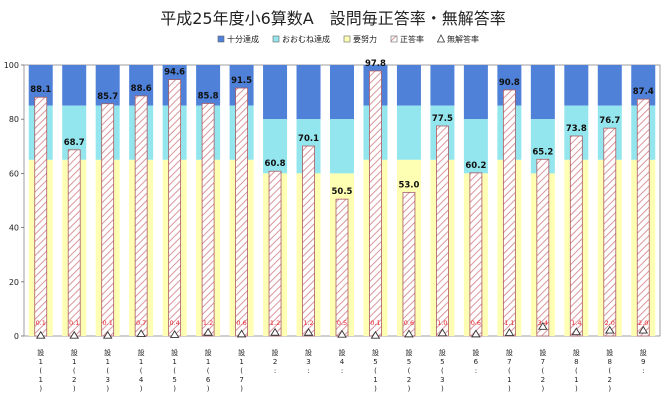 This screenshot has width=666, height=407. Describe the element at coordinates (241, 323) in the screenshot. I see `noanswer-label: 0.6` at that location.